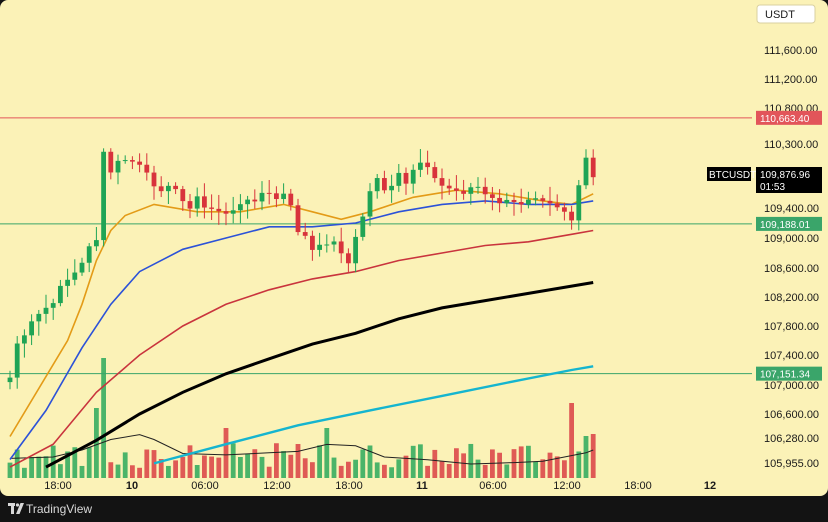  What do you see at coordinates (373, 415) in the screenshot?
I see `ma-line` at bounding box center [373, 415].